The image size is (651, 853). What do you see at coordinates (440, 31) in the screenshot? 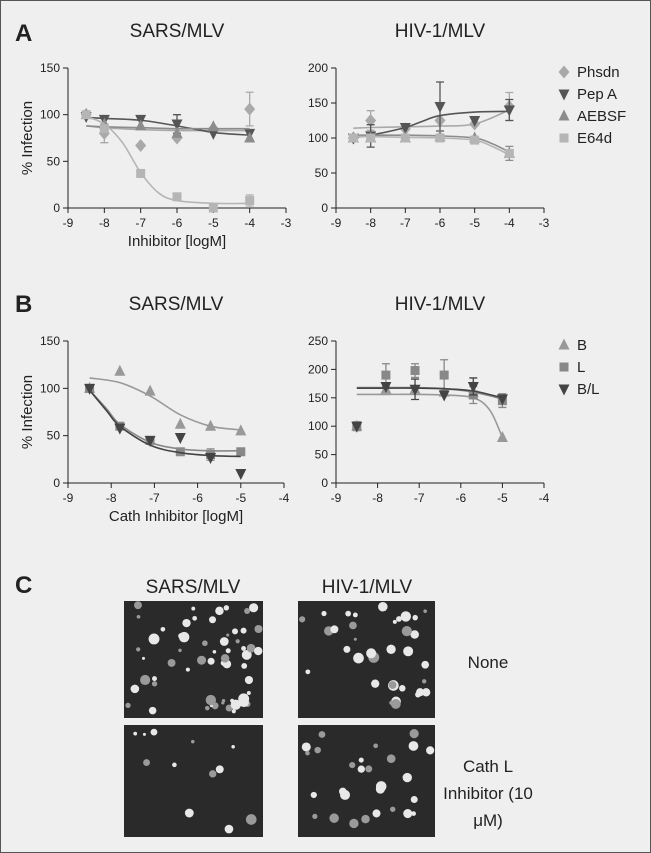
I see `chart-title: HIV-1/MLV` at bounding box center [440, 31].